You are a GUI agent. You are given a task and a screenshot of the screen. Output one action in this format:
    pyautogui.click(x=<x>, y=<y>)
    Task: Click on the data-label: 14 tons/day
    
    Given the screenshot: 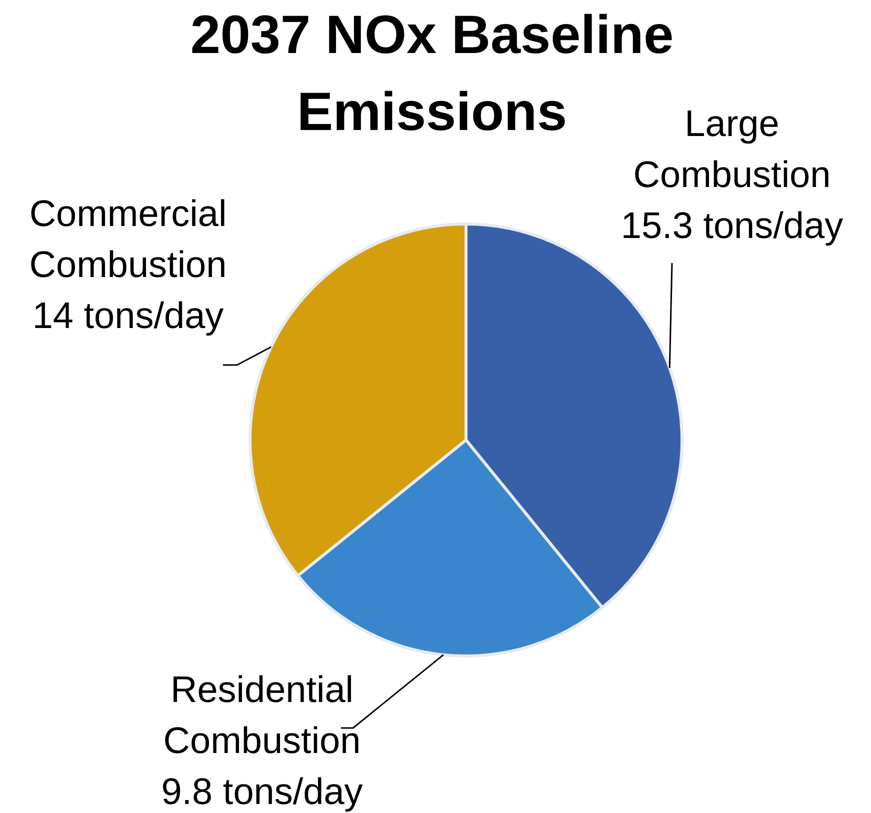 What is the action you would take?
    pyautogui.click(x=128, y=315)
    